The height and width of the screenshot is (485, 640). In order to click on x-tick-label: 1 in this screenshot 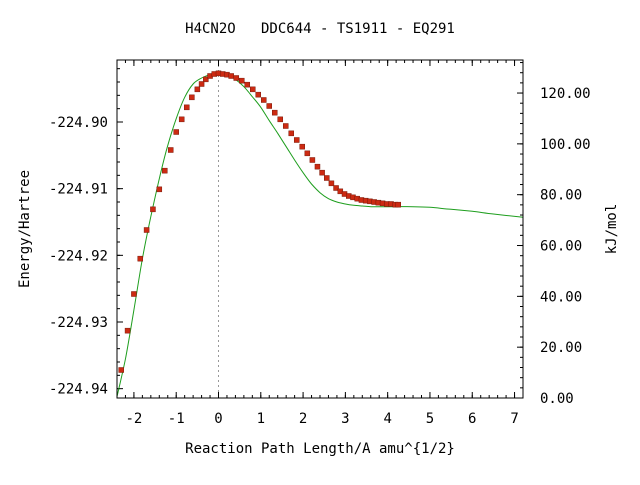, I will do `click(261, 419)`.